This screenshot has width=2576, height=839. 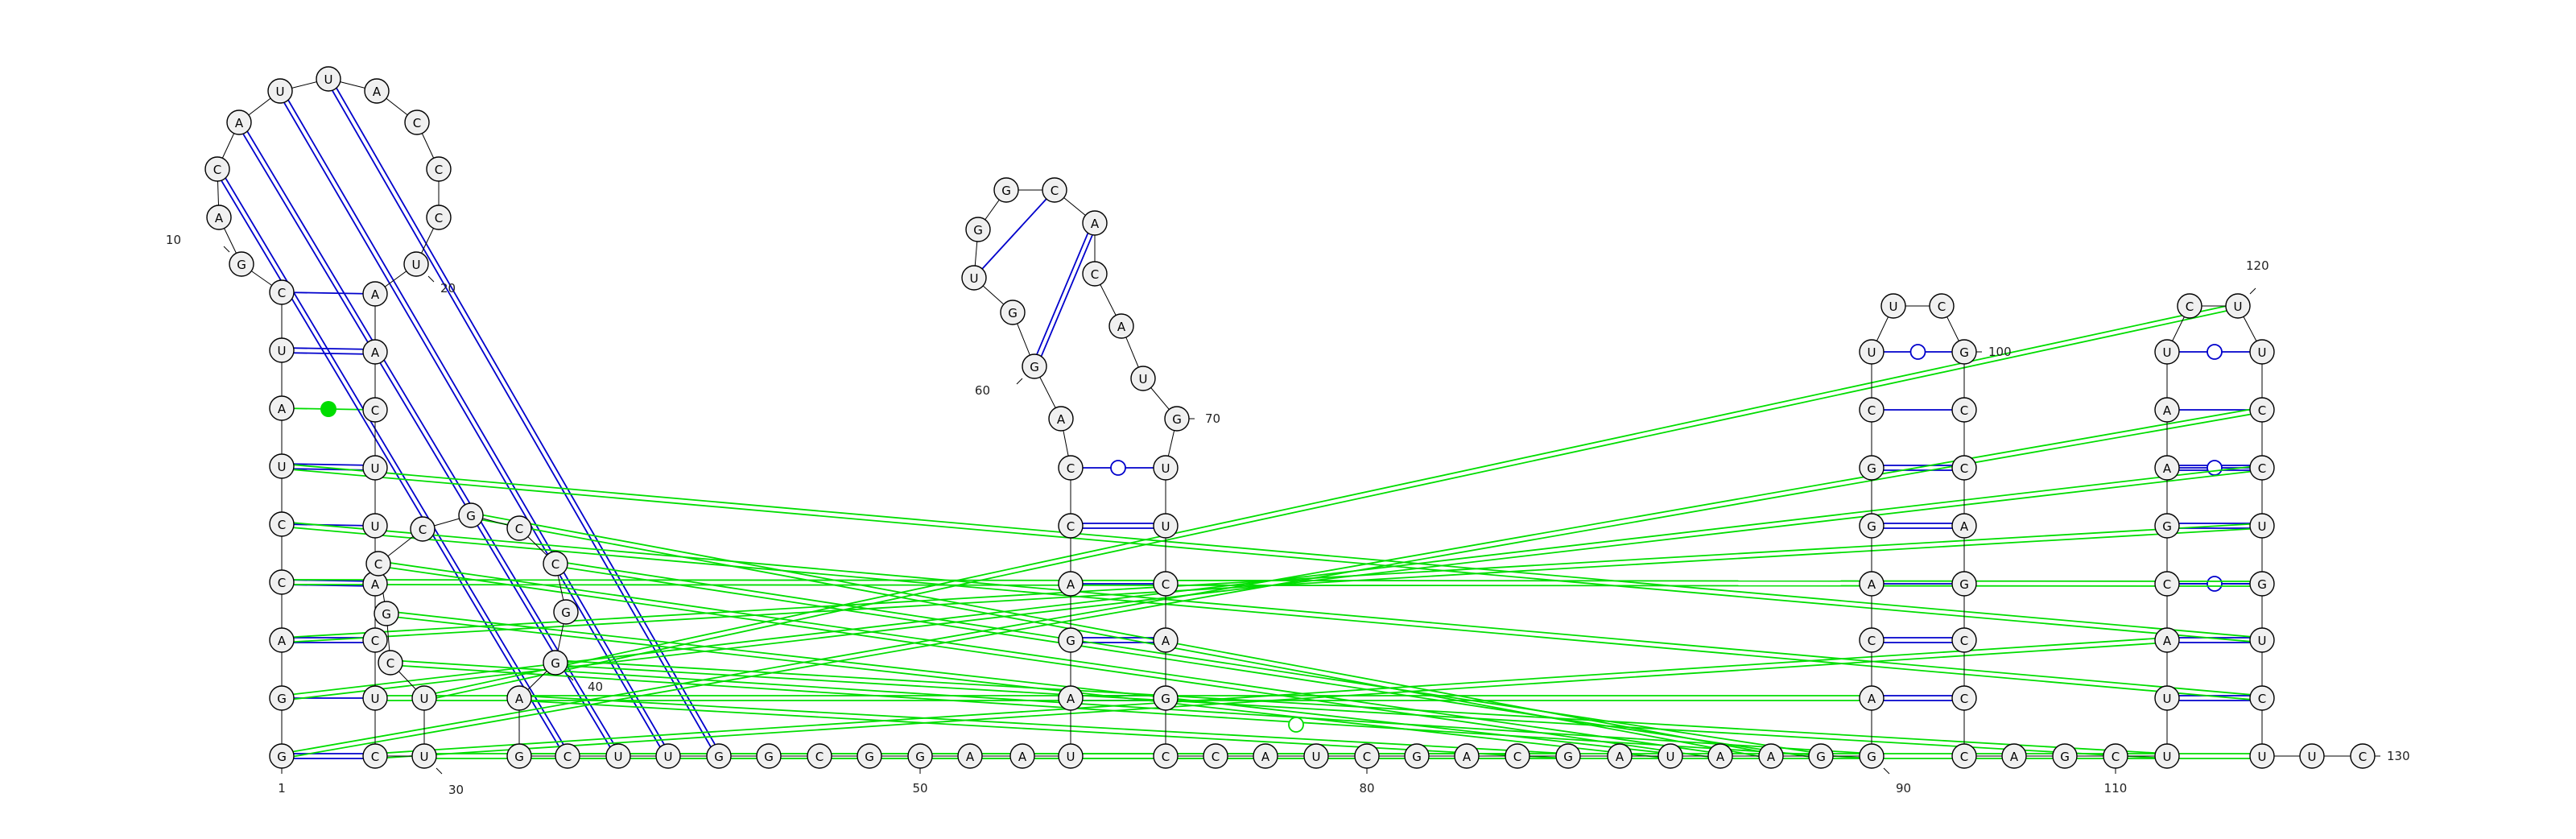 What do you see at coordinates (1872, 698) in the screenshot?
I see `nucleotide-91: A` at bounding box center [1872, 698].